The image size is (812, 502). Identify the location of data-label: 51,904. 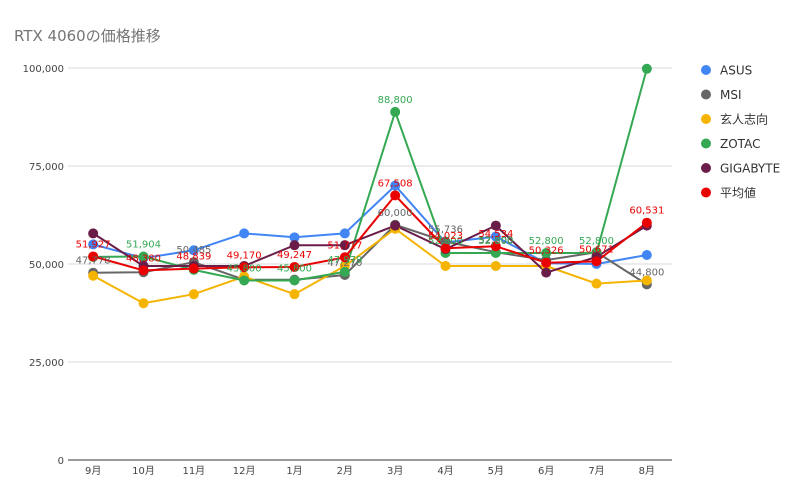
(143, 245).